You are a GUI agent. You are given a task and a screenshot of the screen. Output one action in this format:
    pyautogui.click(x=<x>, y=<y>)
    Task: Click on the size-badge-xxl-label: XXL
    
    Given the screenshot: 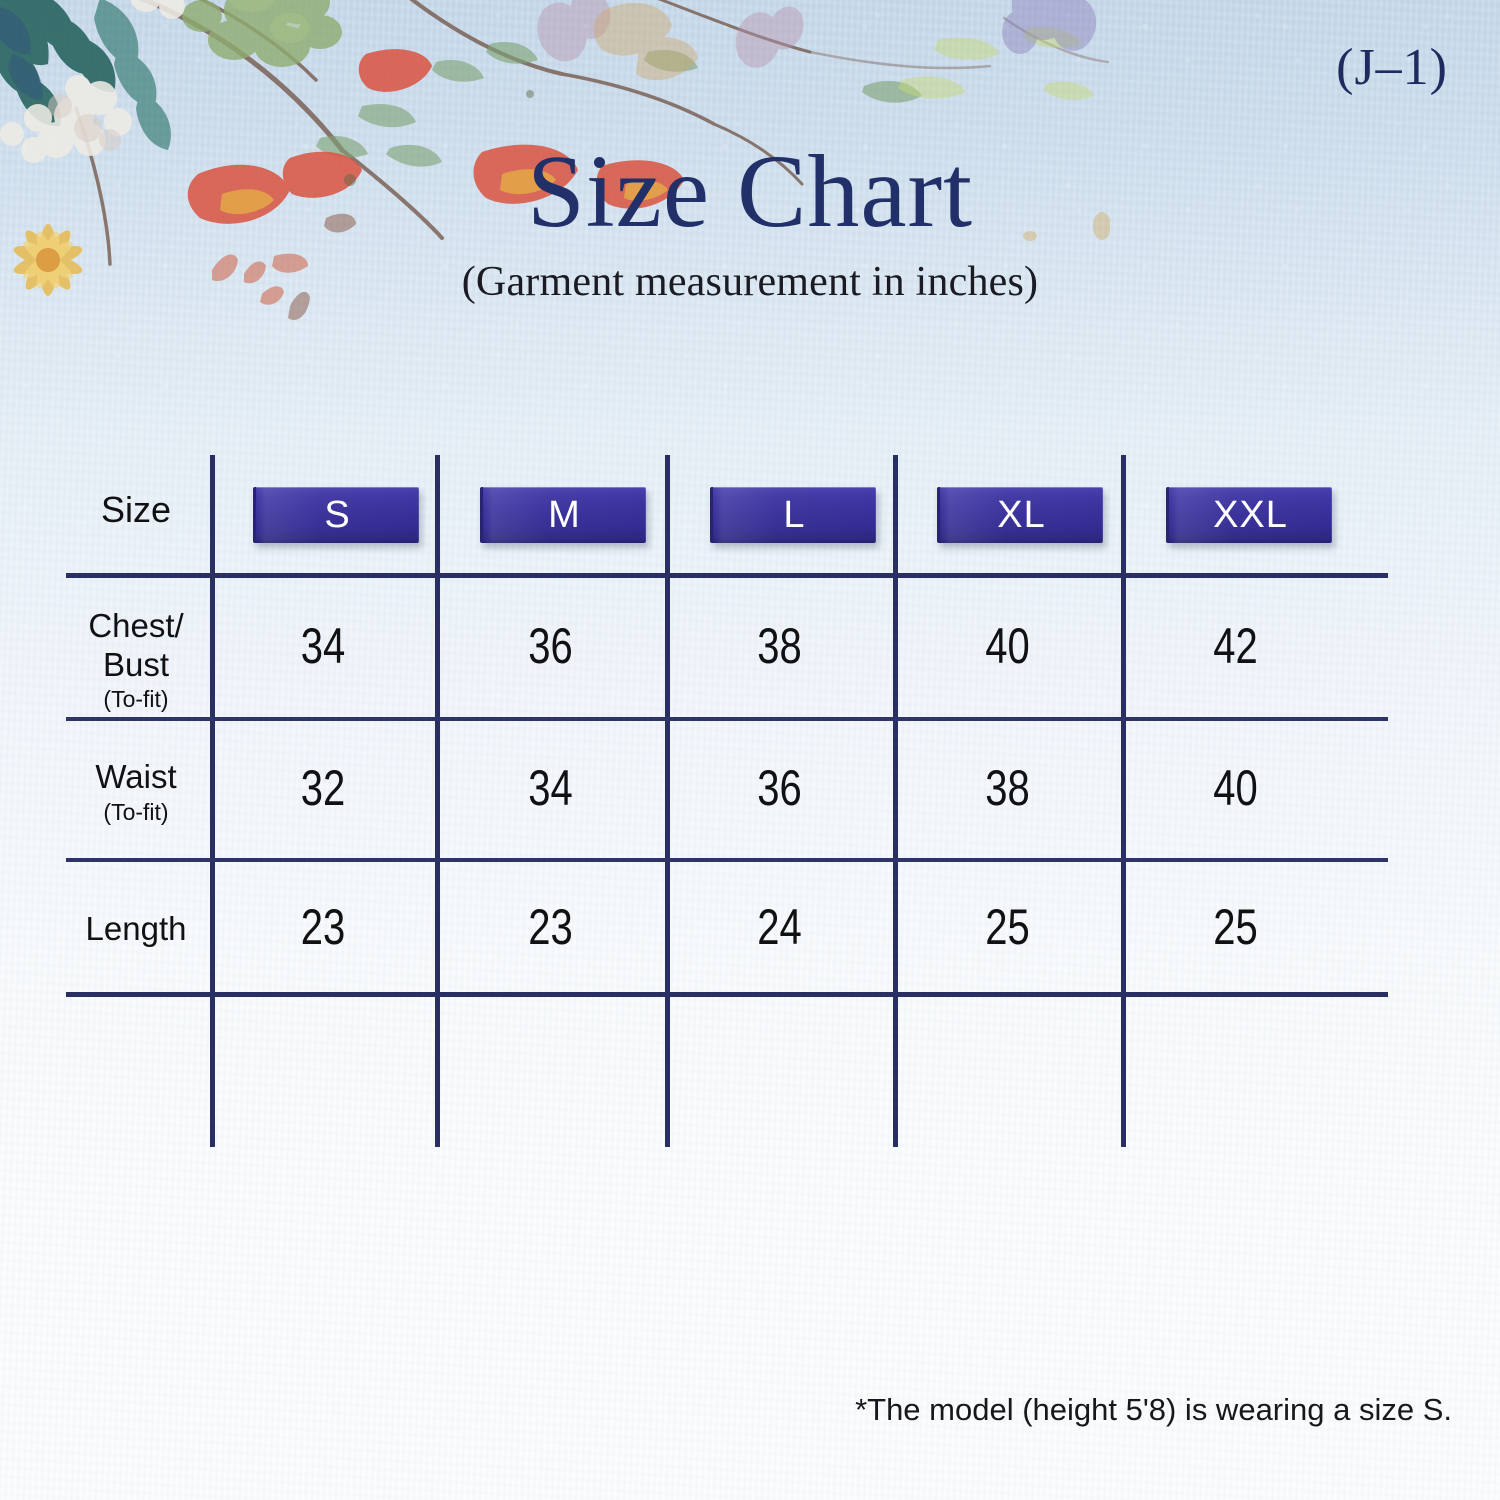 What is the action you would take?
    pyautogui.click(x=1250, y=514)
    